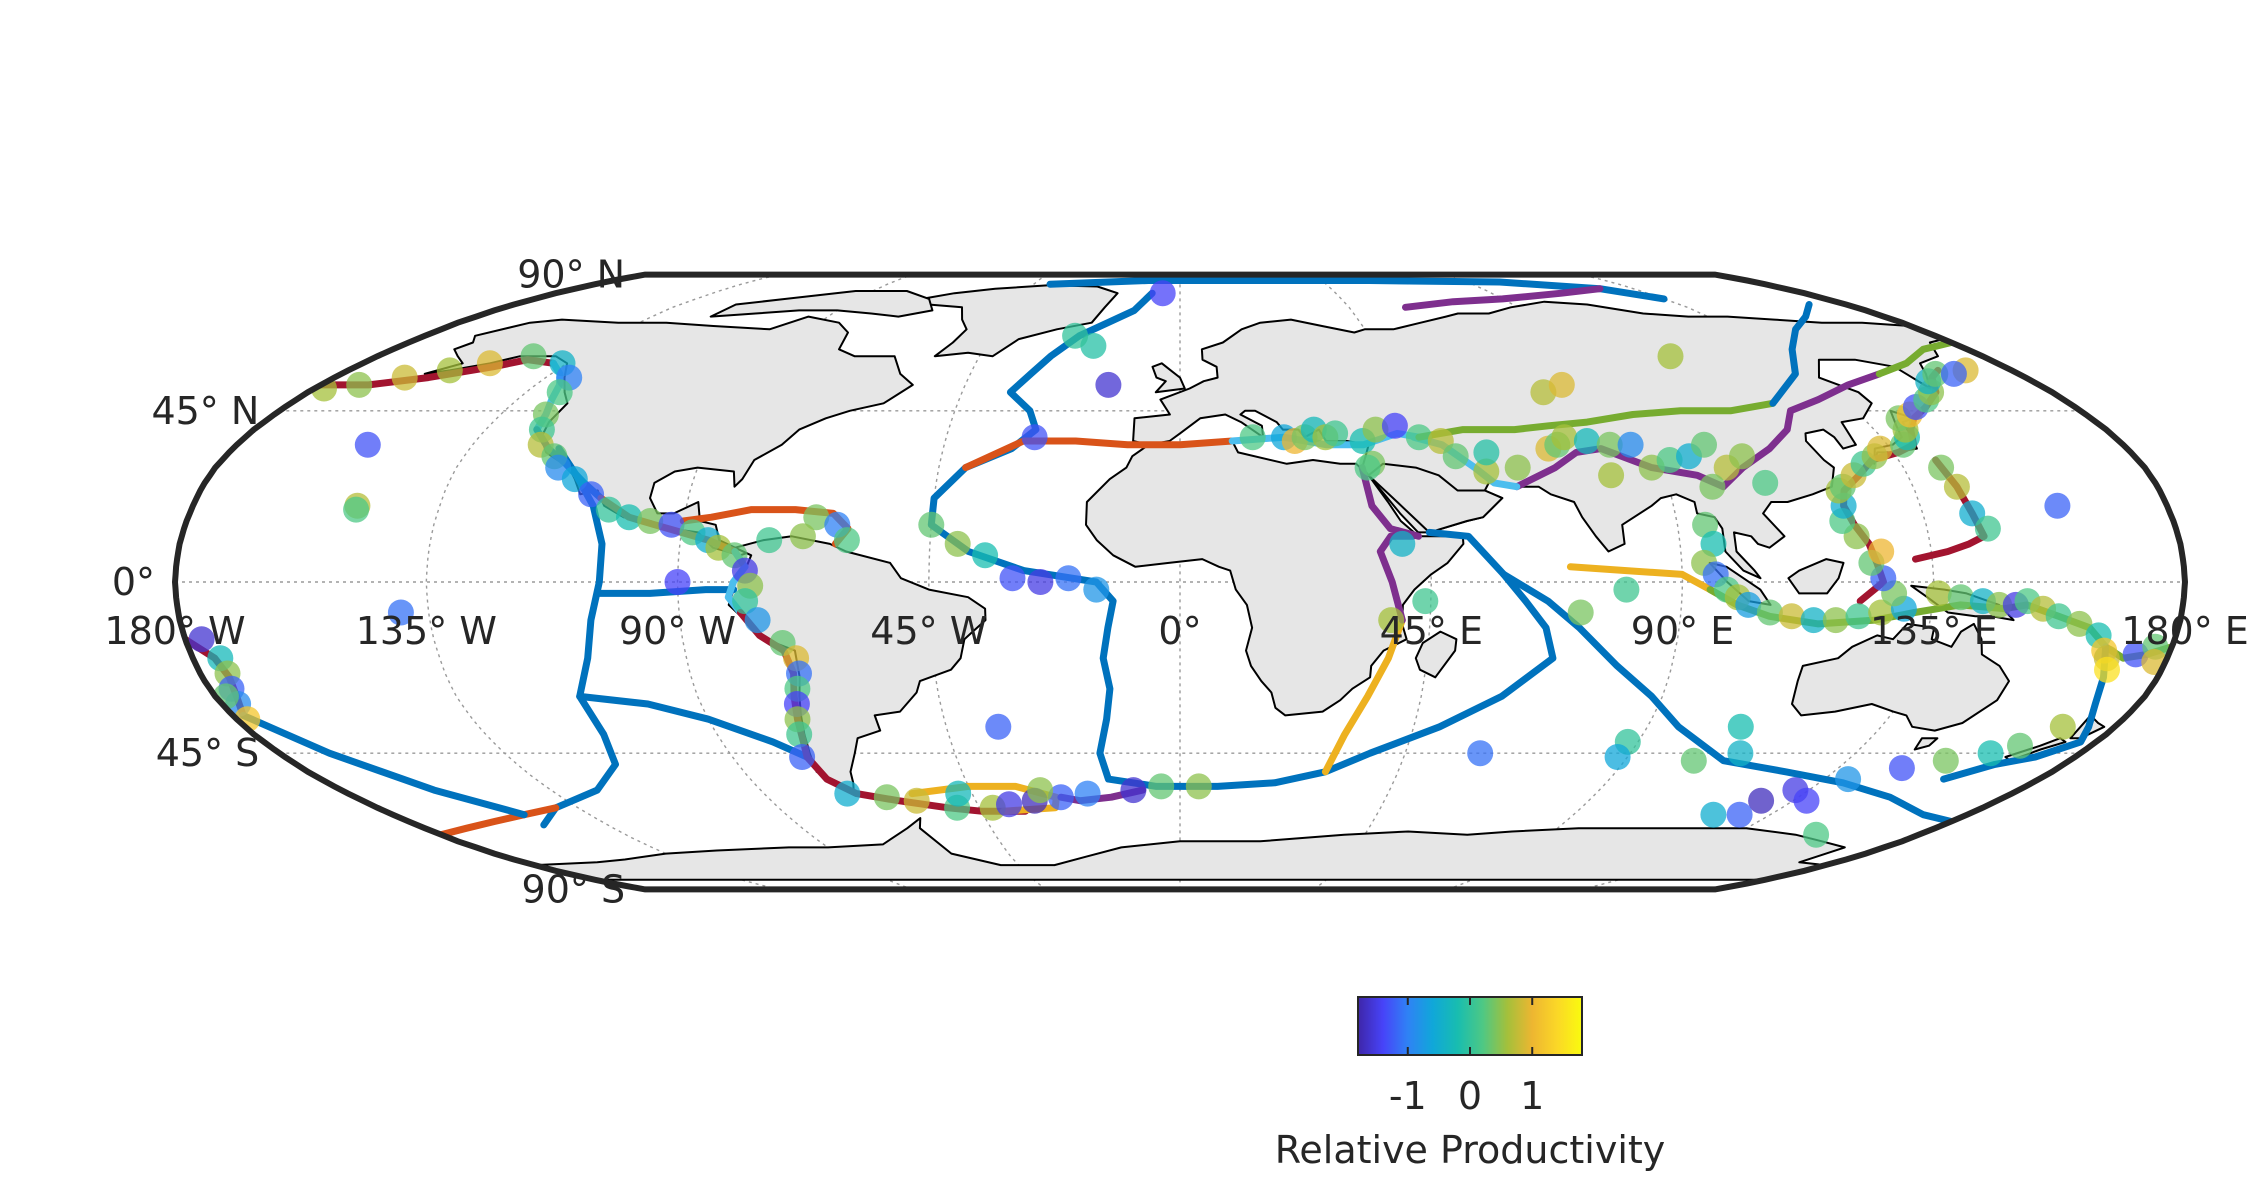  Describe the element at coordinates (1470, 1150) in the screenshot. I see `colorbar-label: Relative Productivity` at that location.